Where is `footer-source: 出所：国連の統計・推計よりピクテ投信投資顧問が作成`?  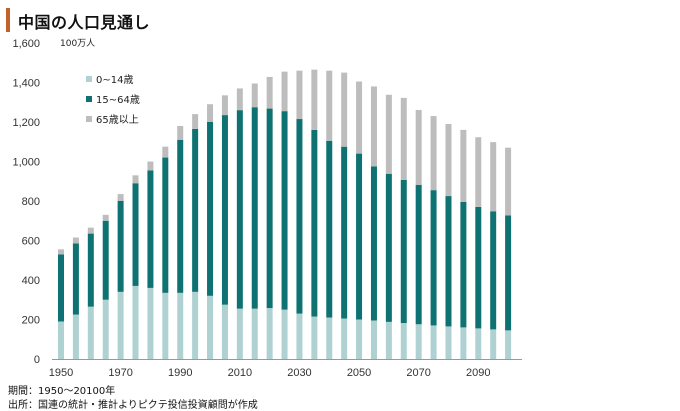
footer-source: 出所：国連の統計・推計よりピクテ投信投資顧問が作成 is located at coordinates (133, 405).